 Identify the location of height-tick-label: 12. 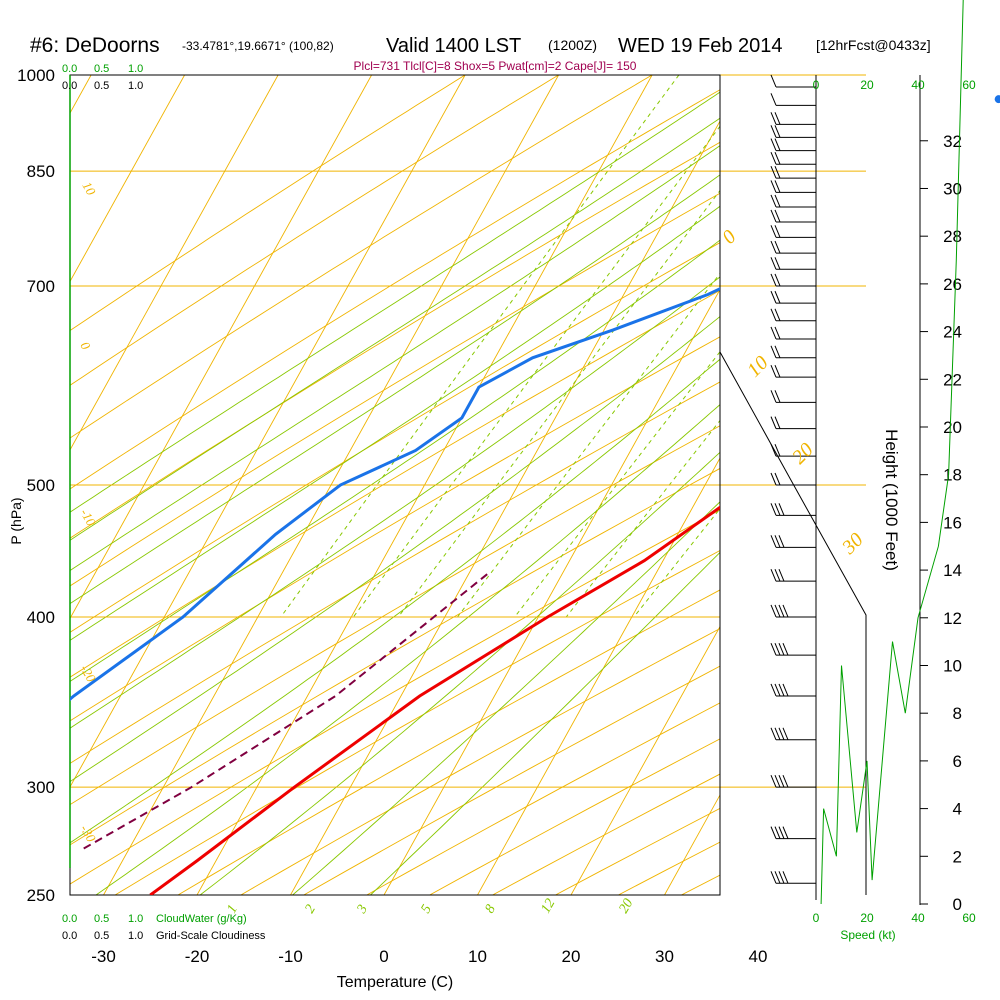
(952, 618).